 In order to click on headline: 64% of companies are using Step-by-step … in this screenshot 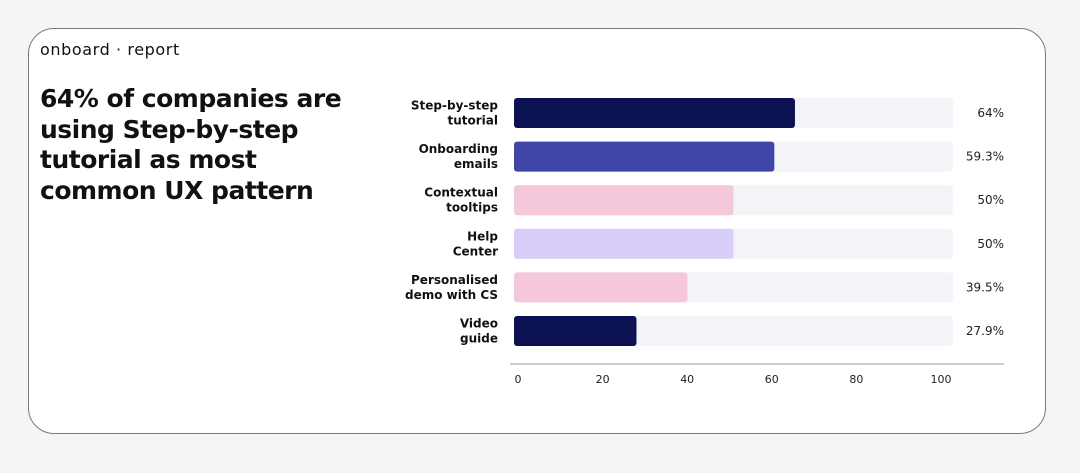, I will do `click(191, 144)`.